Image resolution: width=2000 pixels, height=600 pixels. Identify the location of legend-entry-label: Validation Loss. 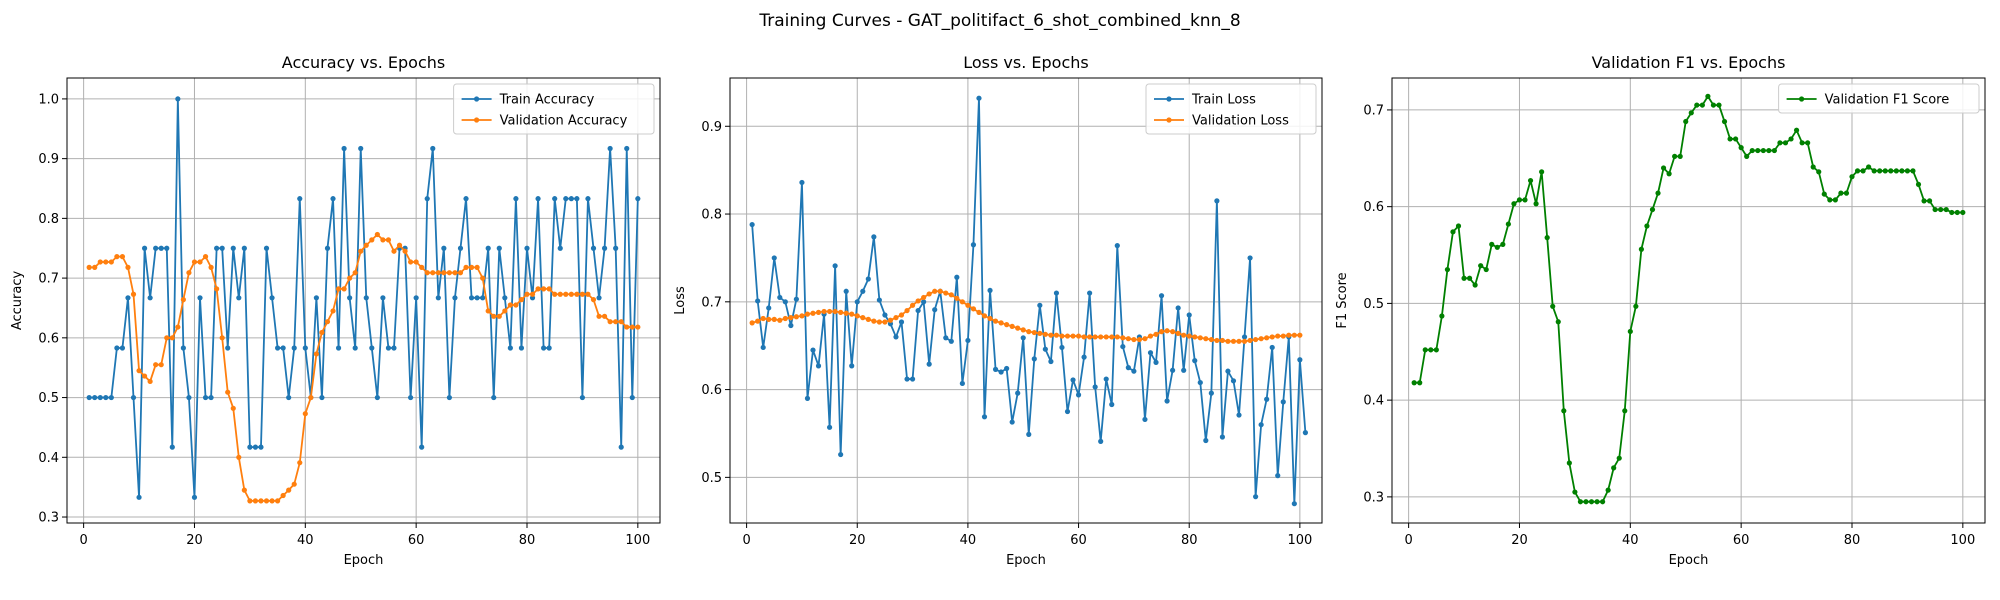
(1240, 121).